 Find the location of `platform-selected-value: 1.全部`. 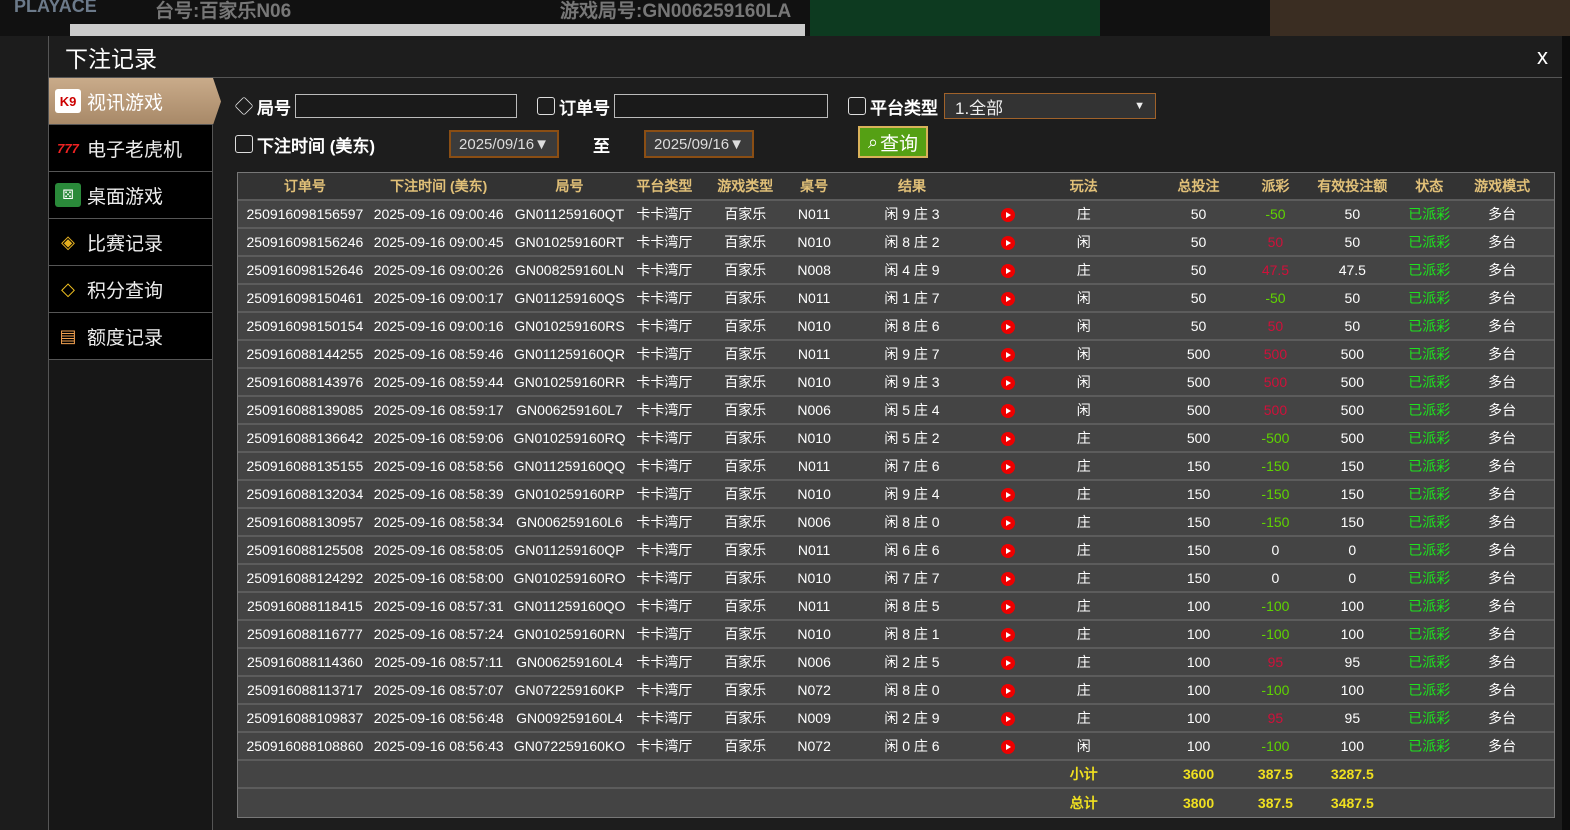

platform-selected-value: 1.全部 is located at coordinates (979, 108).